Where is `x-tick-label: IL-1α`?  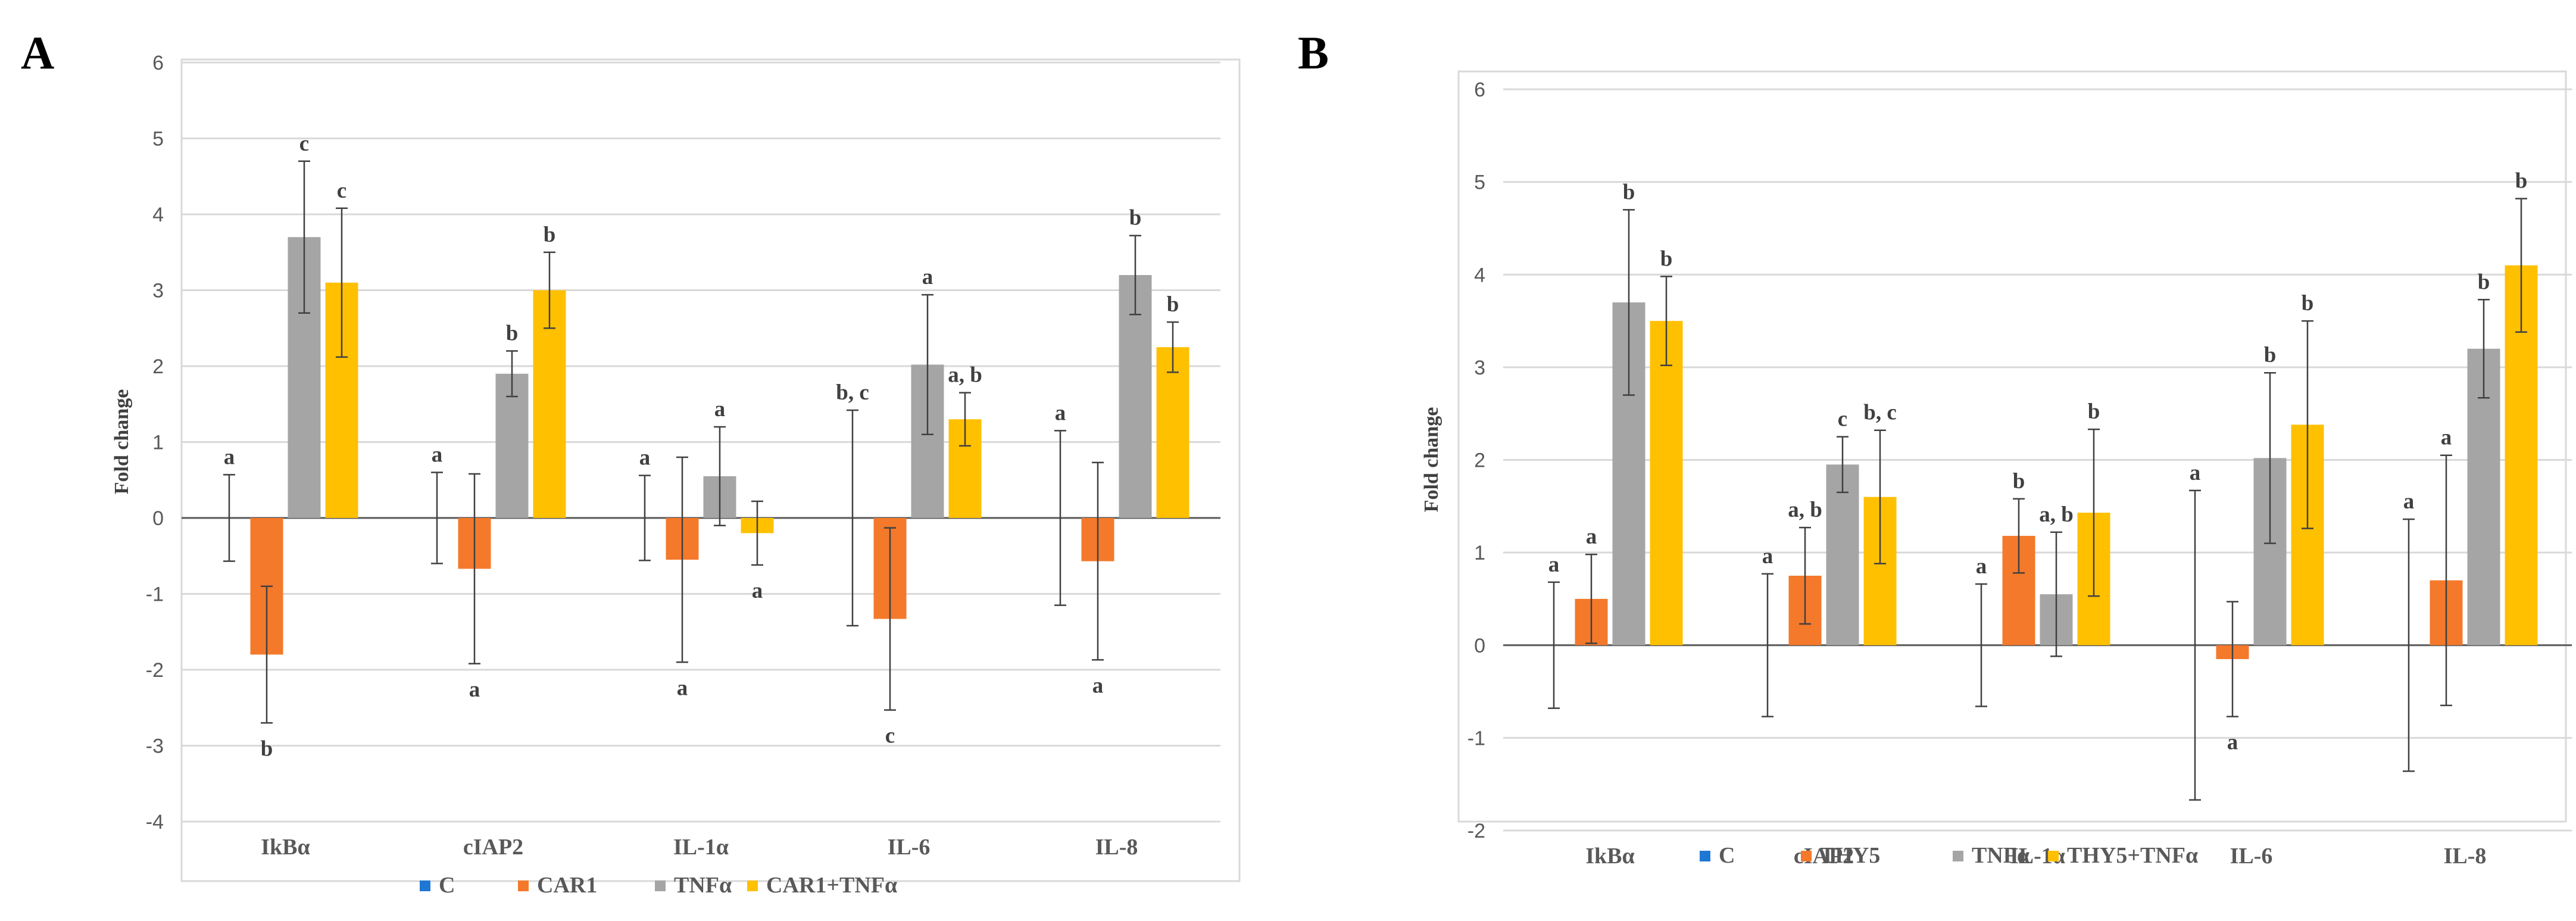 x-tick-label: IL-1α is located at coordinates (701, 847).